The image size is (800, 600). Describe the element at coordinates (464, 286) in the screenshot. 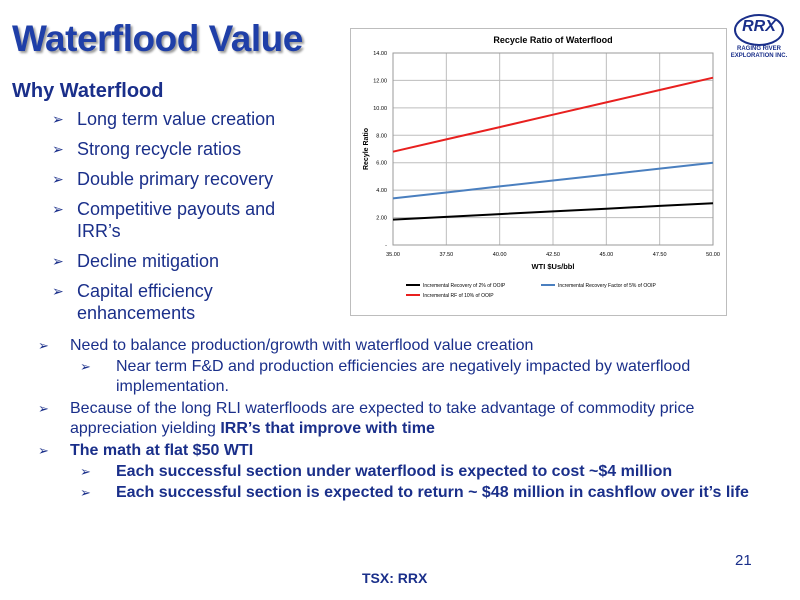

I see `legend-label: Incremental Recovery of 2% of OOIP` at that location.